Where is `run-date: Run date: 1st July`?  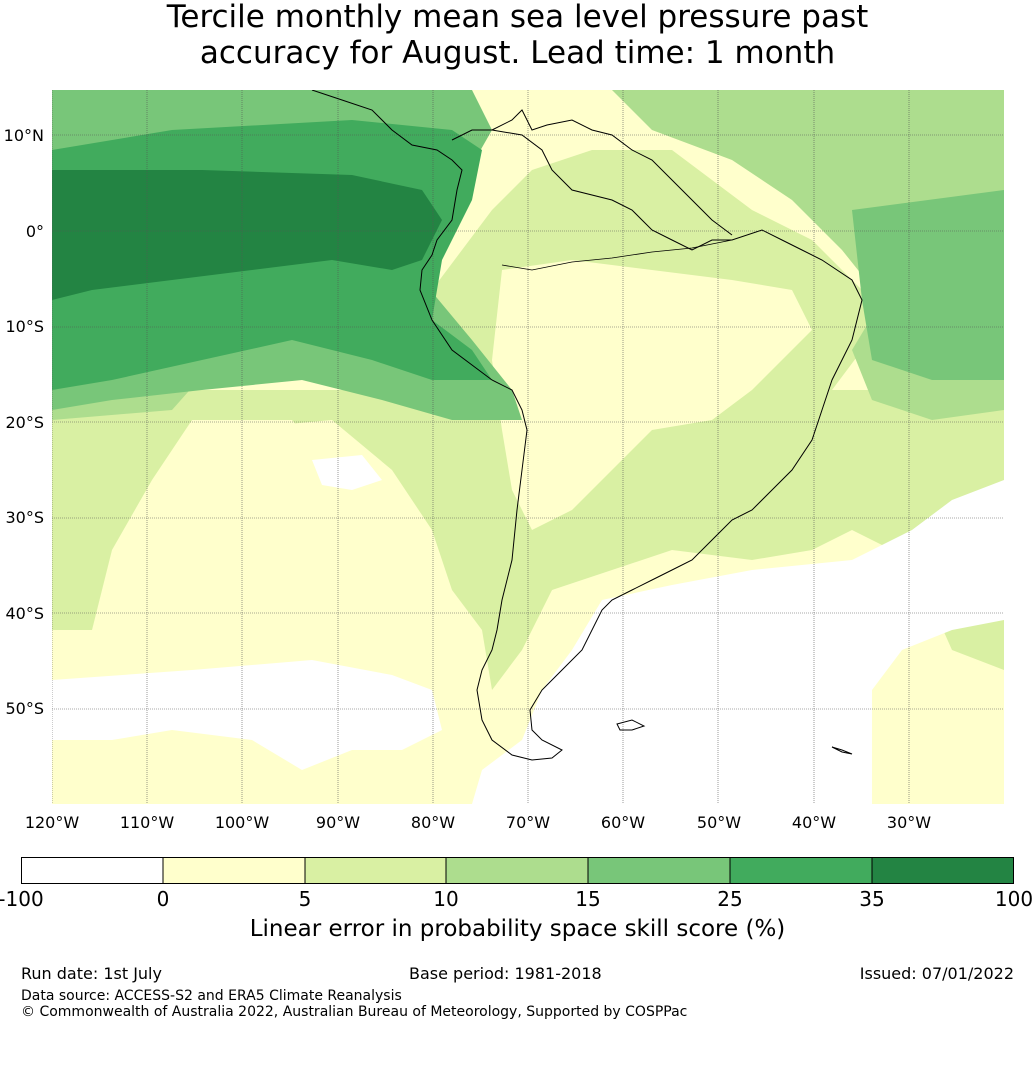 run-date: Run date: 1st July is located at coordinates (91, 973).